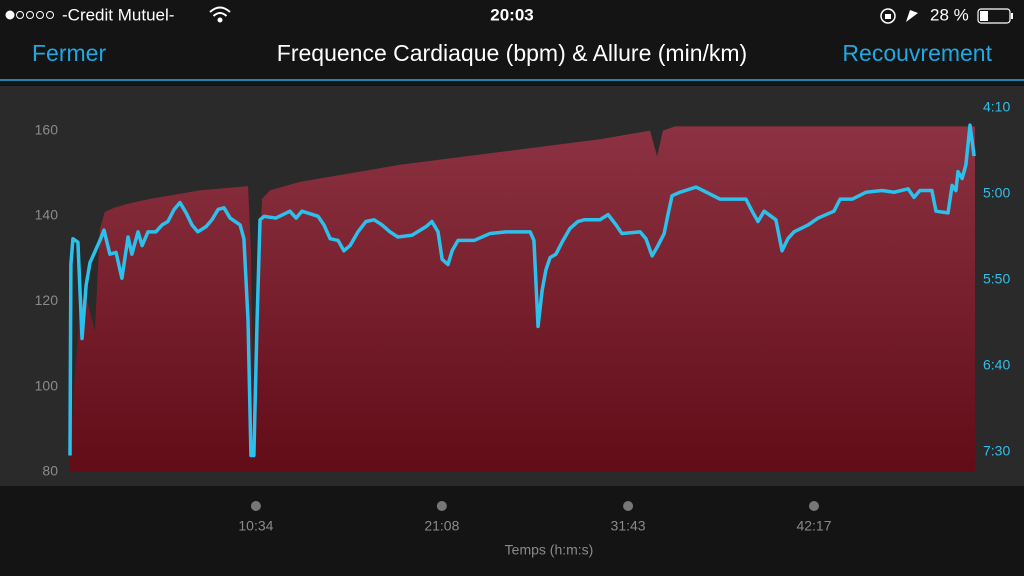 The image size is (1024, 576). What do you see at coordinates (47, 129) in the screenshot?
I see `y-tick-label: 160` at bounding box center [47, 129].